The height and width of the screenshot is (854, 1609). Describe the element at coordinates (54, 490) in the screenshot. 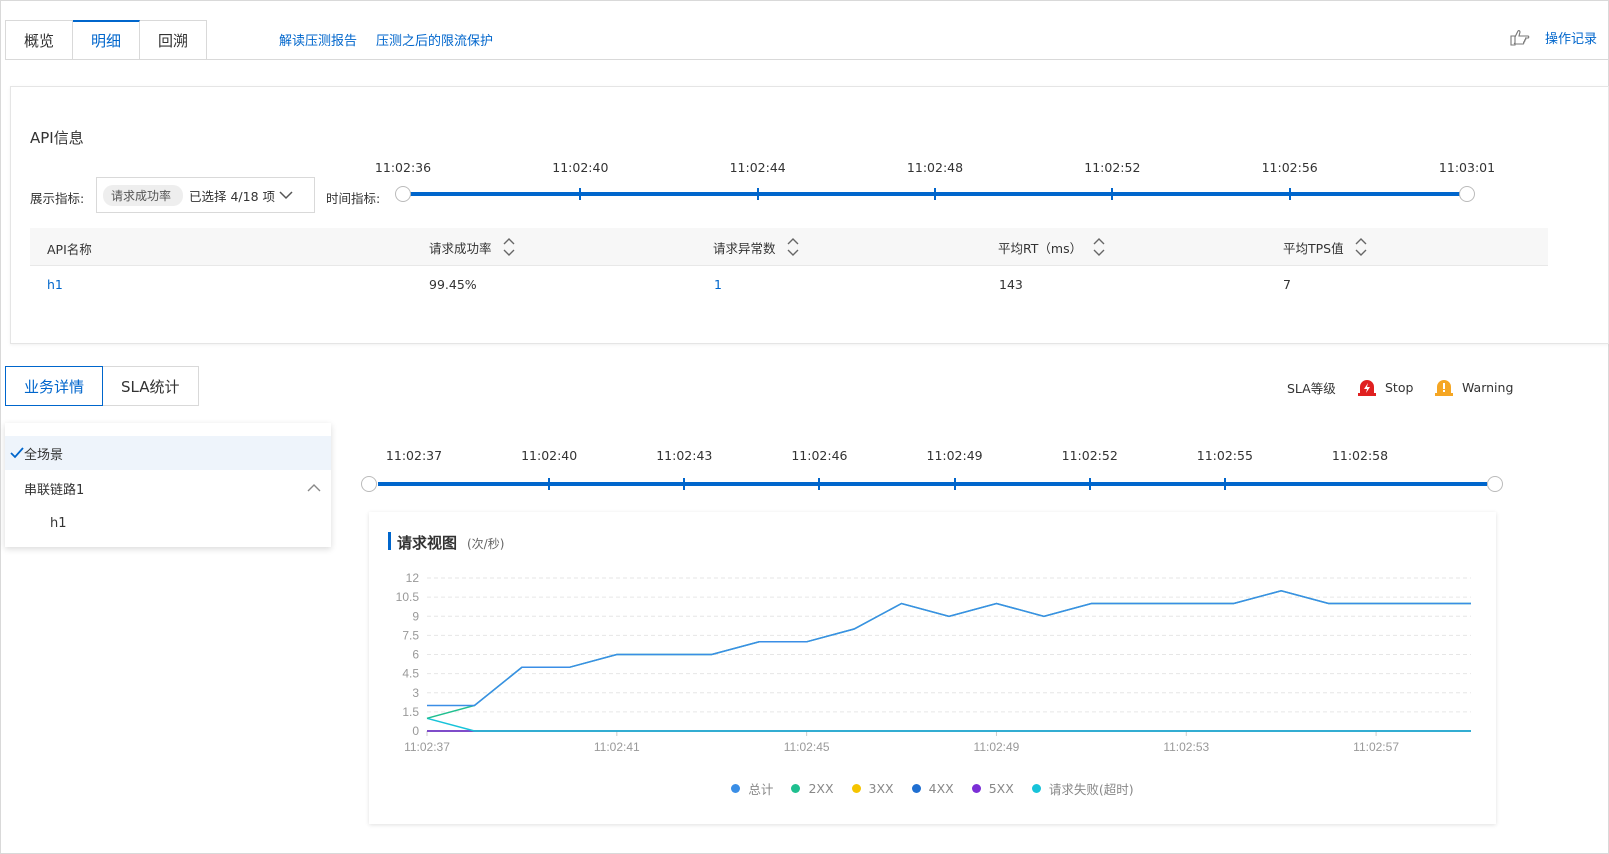

I see `scene-chain-label: 串联链路1` at that location.